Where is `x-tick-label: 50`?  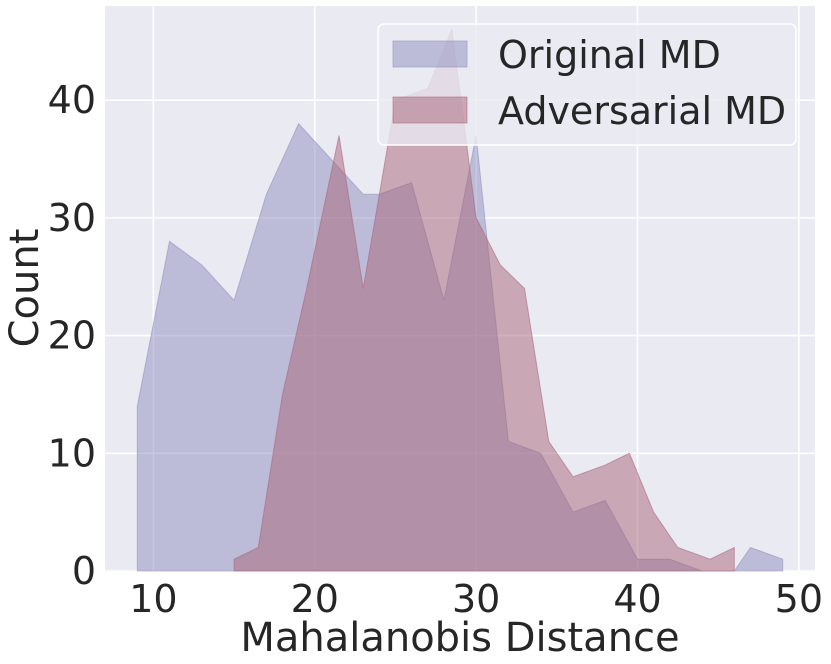 x-tick-label: 50 is located at coordinates (799, 599).